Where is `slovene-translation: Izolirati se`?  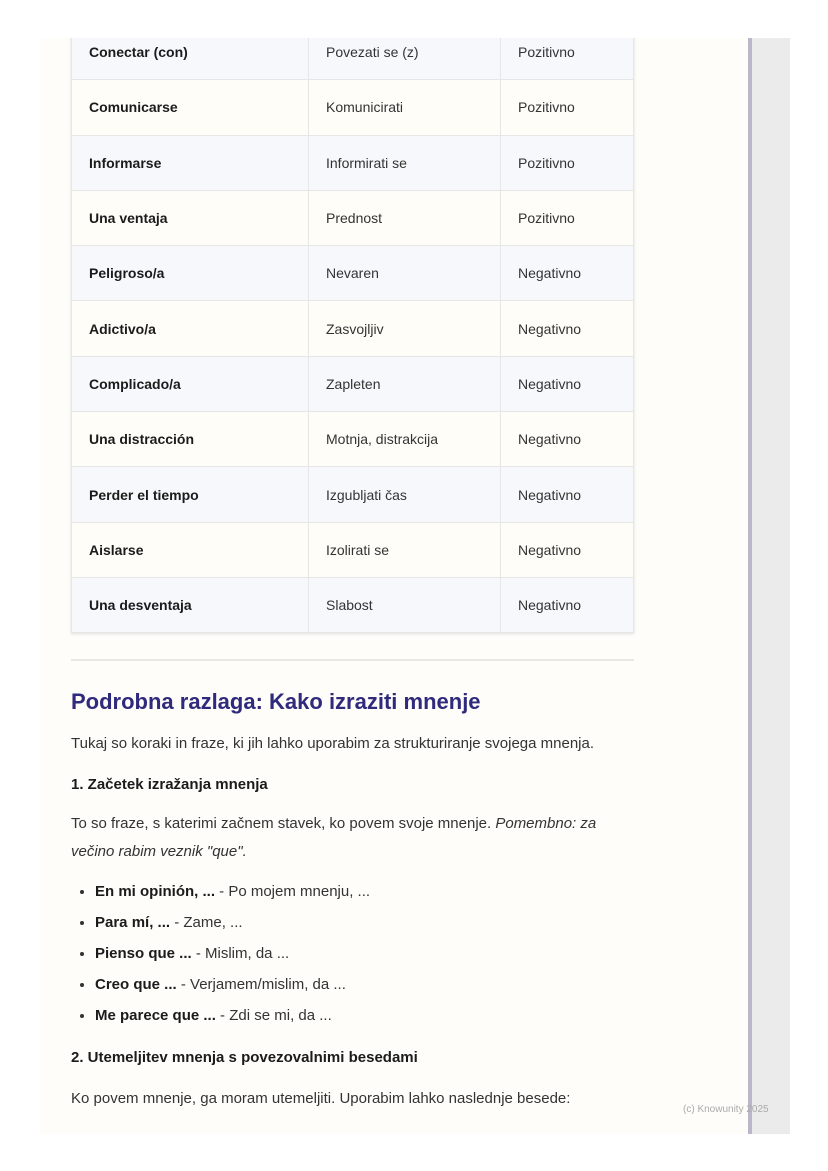
slovene-translation: Izolirati se is located at coordinates (404, 549).